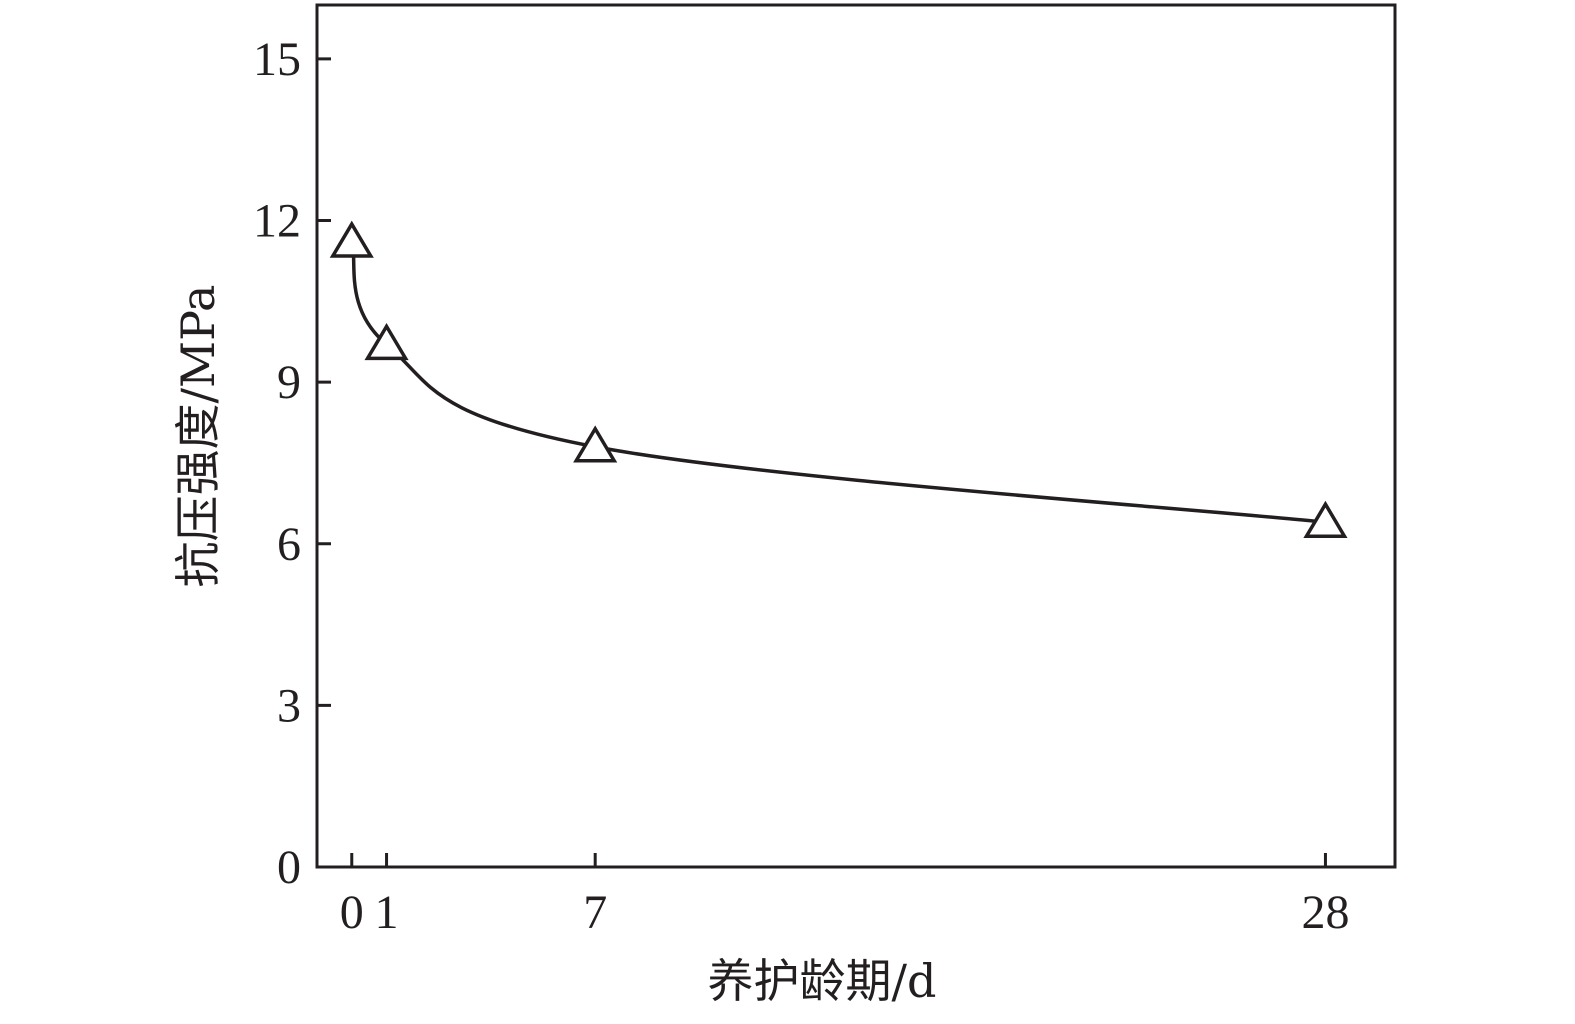  I want to click on x-tick-label: 1, so click(387, 912).